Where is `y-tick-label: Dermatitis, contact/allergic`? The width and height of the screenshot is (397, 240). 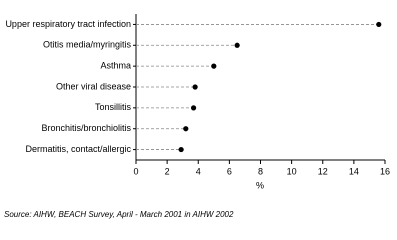
y-tick-label: Dermatitis, contact/allergic is located at coordinates (78, 149).